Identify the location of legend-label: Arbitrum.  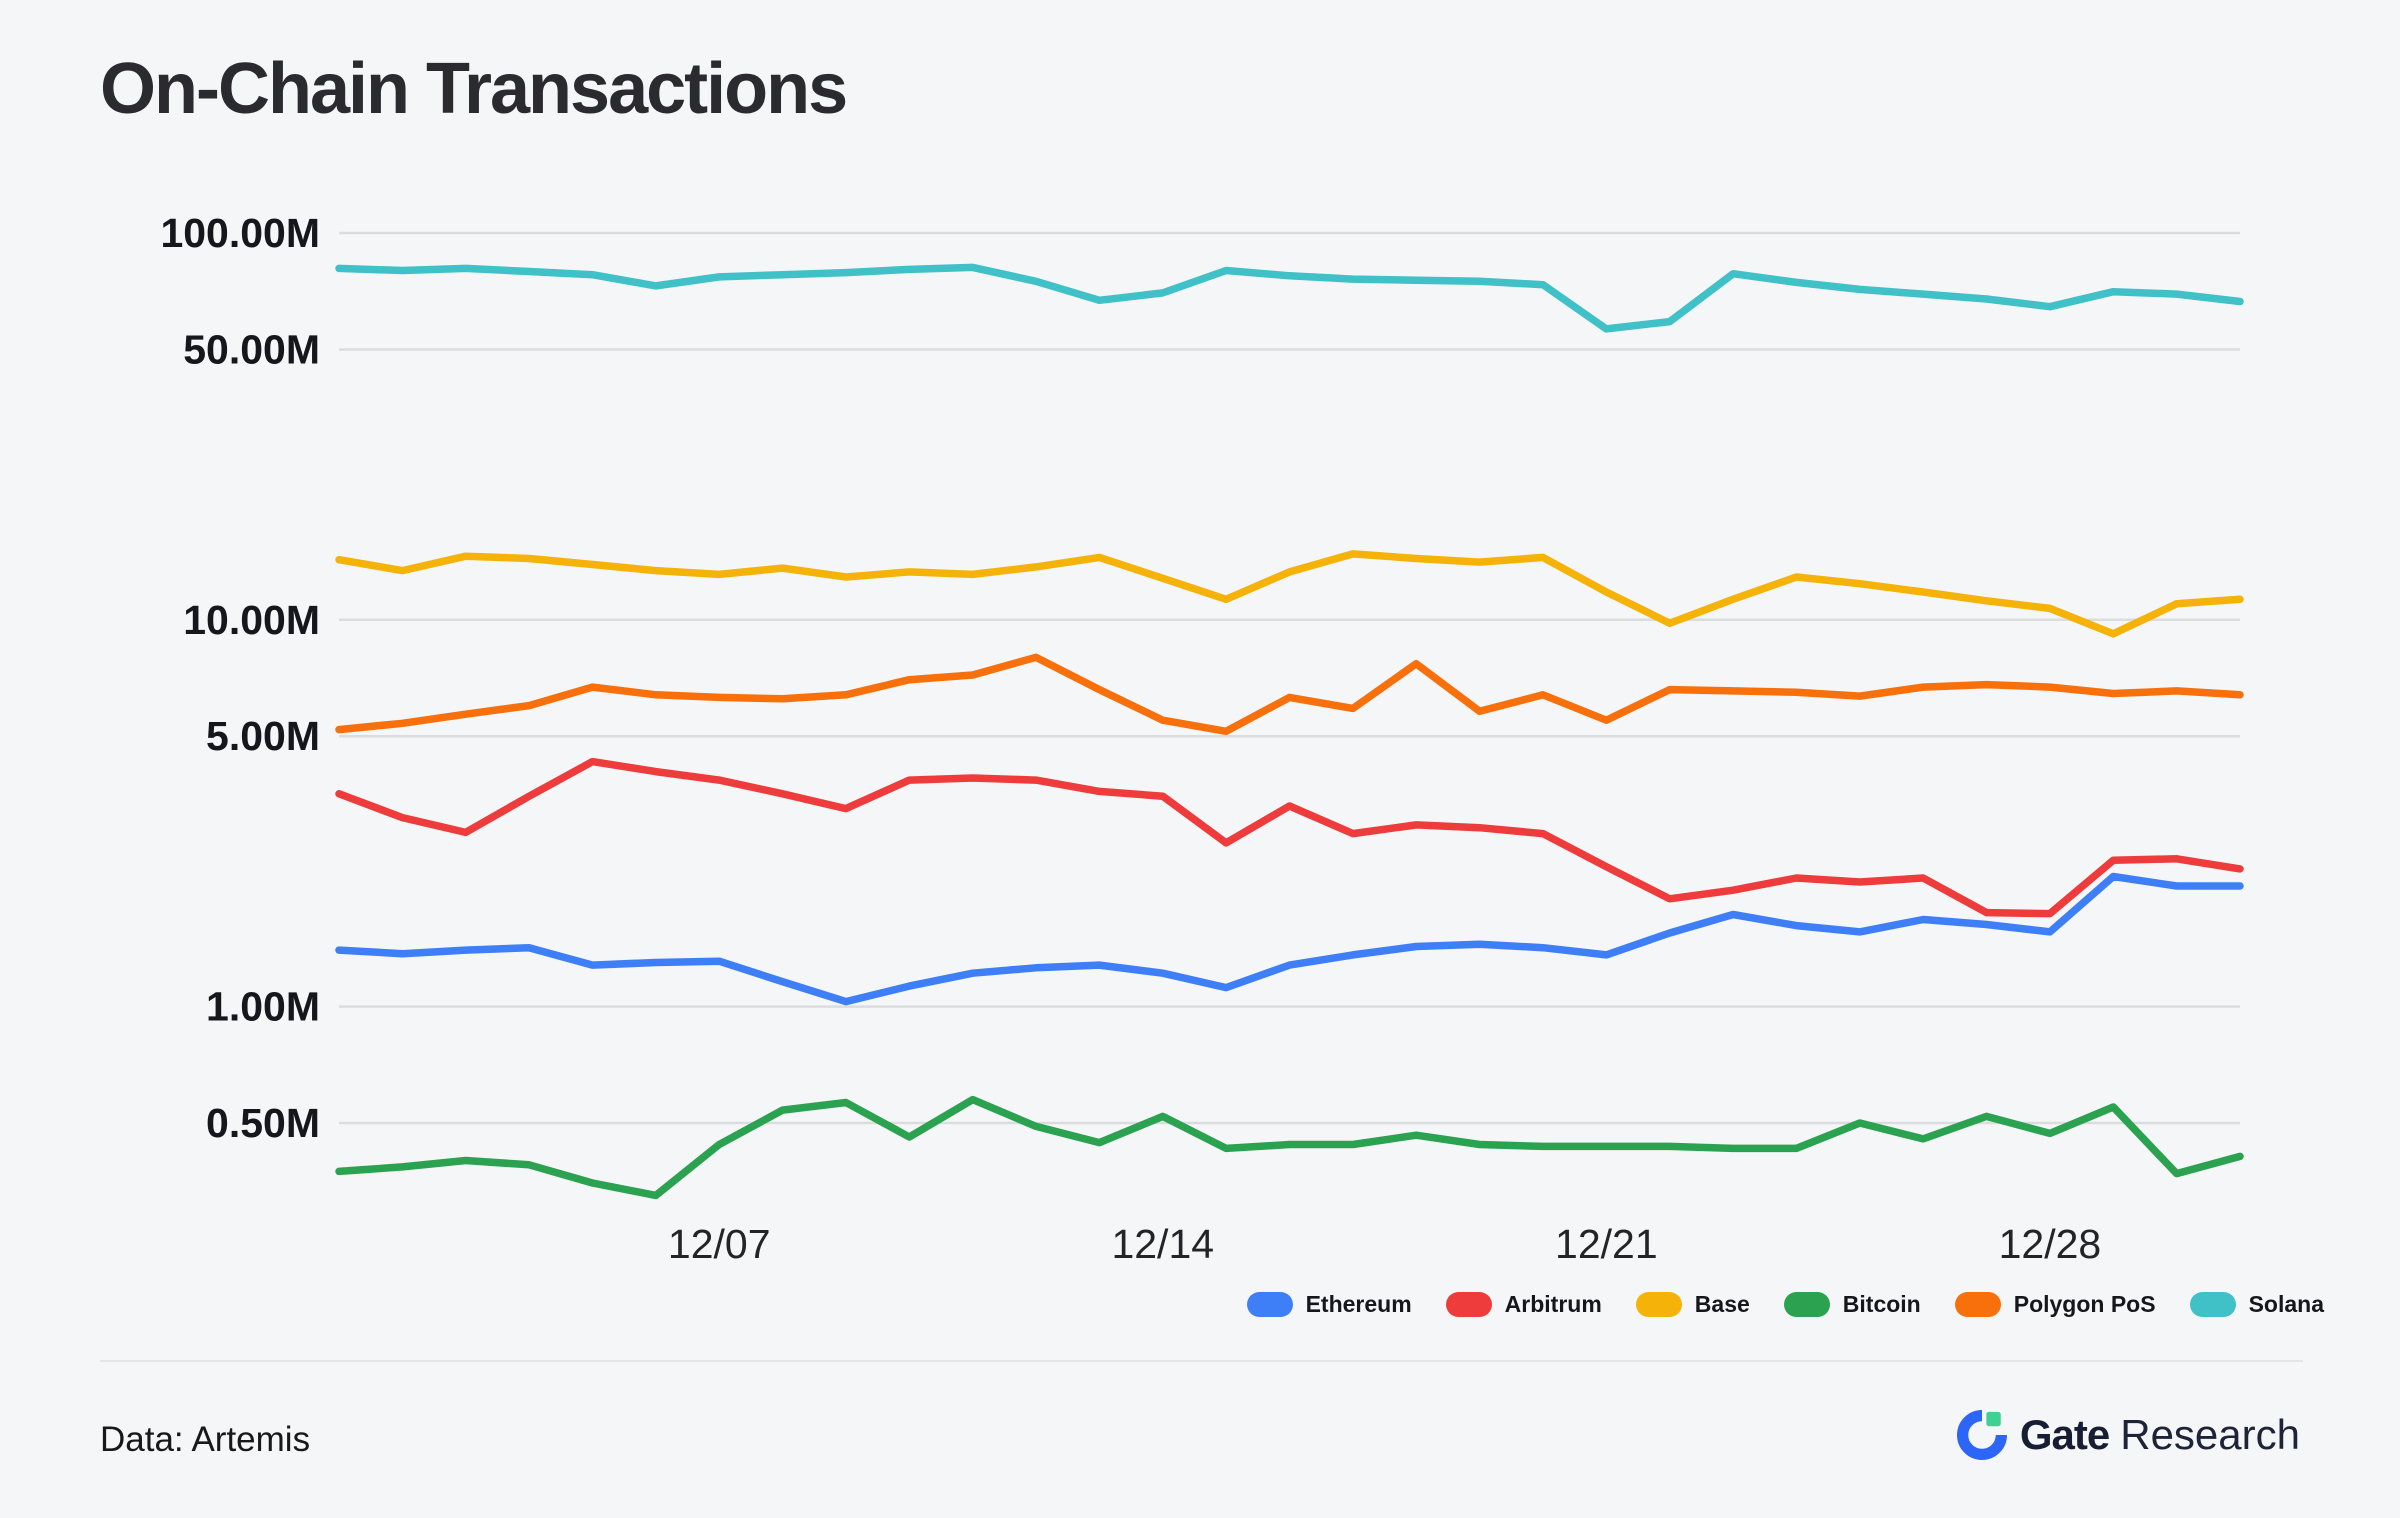
(1553, 1304).